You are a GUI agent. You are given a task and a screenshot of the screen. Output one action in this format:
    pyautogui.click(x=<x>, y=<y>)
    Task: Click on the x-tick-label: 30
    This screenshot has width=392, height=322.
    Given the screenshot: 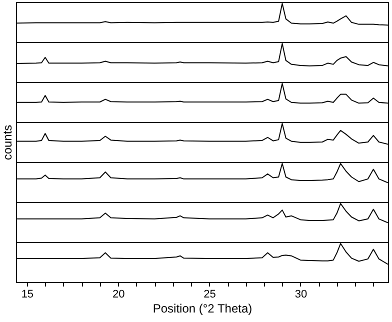 What is the action you would take?
    pyautogui.click(x=301, y=294)
    